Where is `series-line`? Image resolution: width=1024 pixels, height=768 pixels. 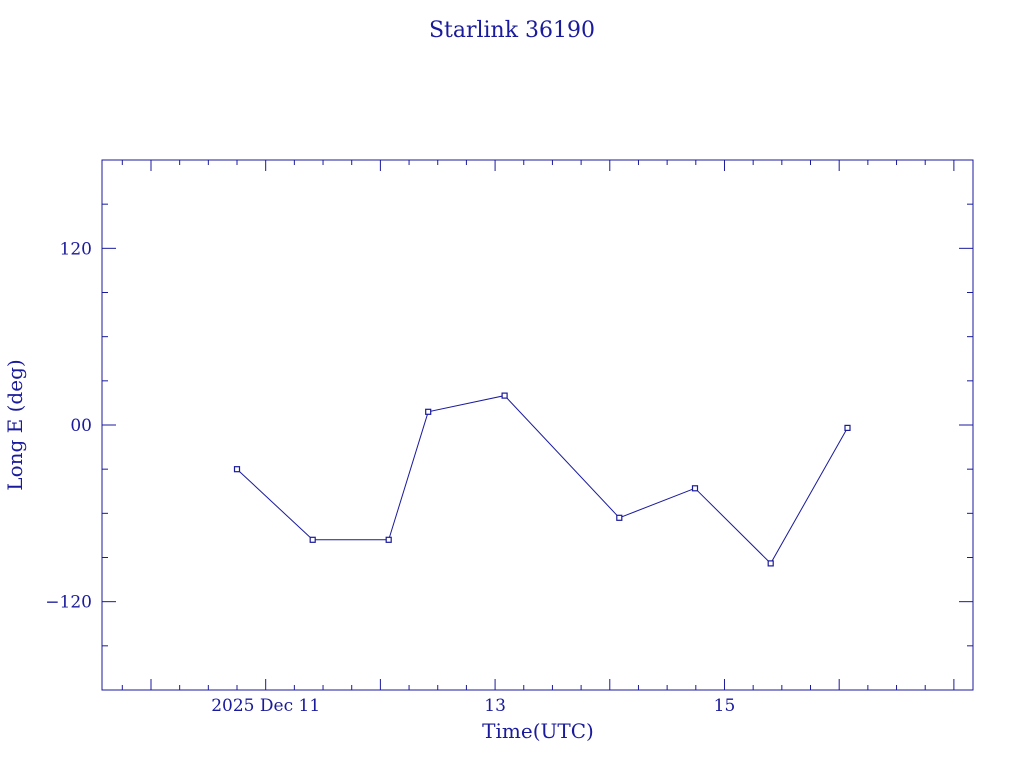 series-line is located at coordinates (542, 480).